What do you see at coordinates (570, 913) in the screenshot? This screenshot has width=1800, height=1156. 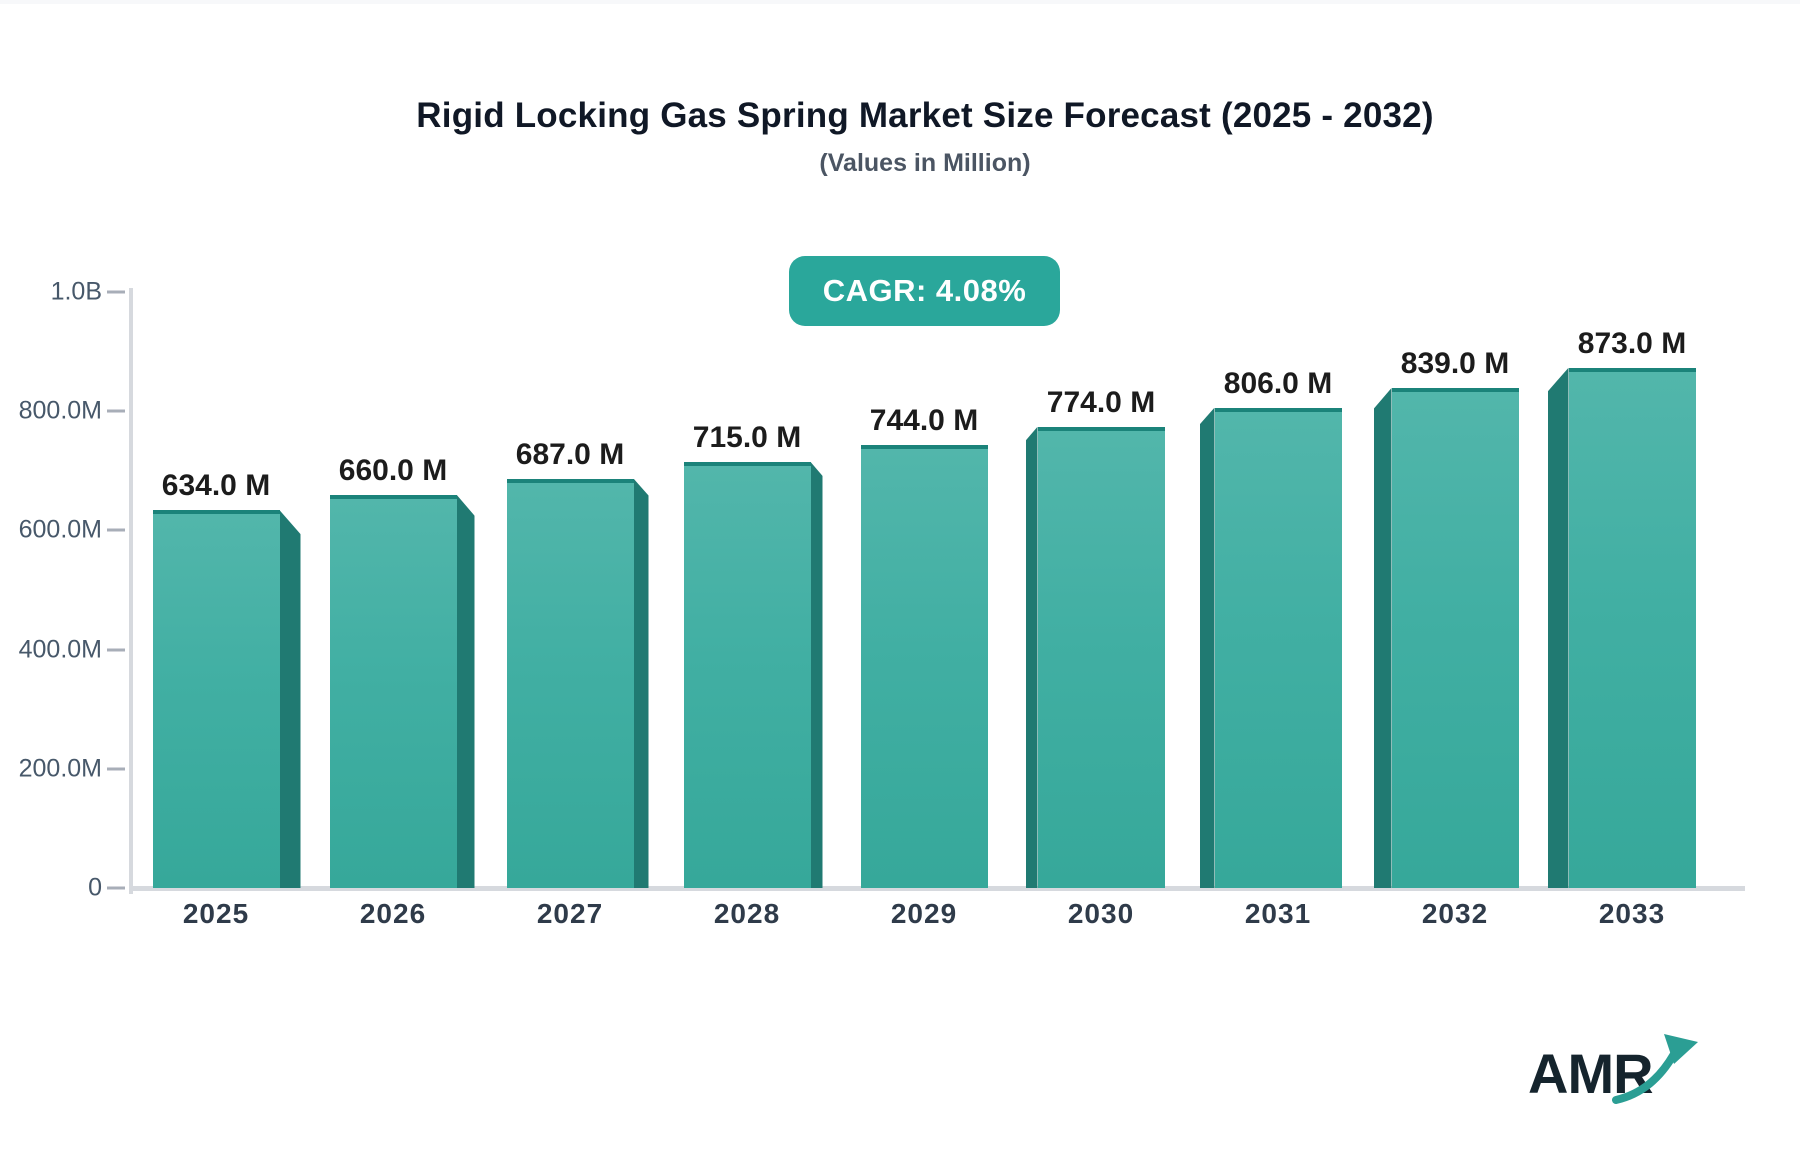 I see `x-axis-label-2027: 2027` at bounding box center [570, 913].